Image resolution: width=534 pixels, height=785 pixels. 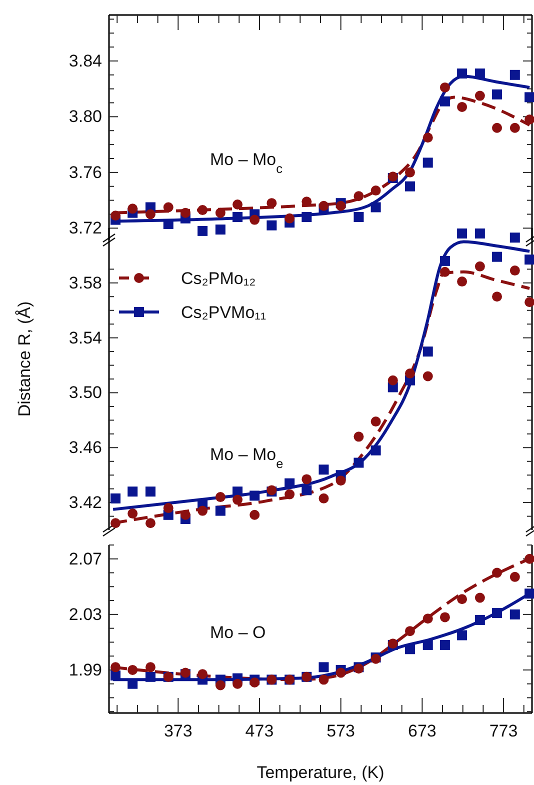 What do you see at coordinates (85, 282) in the screenshot?
I see `y-tick-label: 3.58` at bounding box center [85, 282].